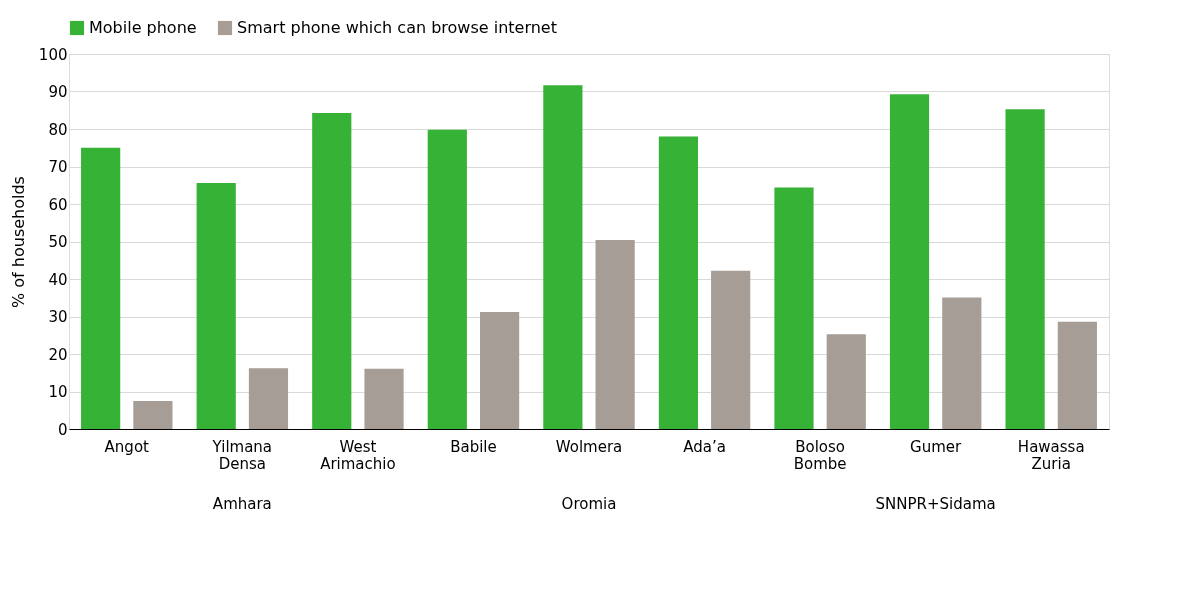 The width and height of the screenshot is (1182, 595). I want to click on x-tick-label: Boloso Bombe, so click(820, 455).